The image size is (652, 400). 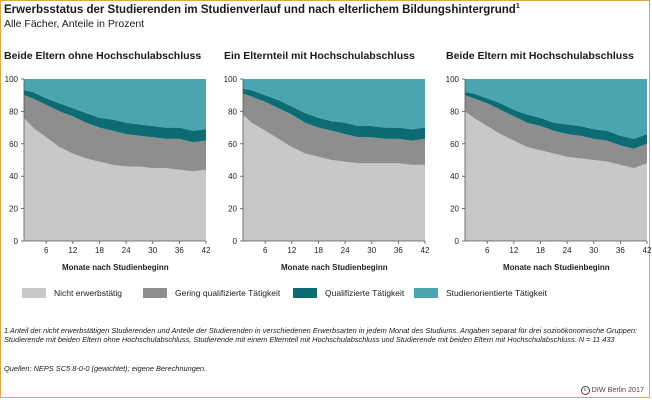 I want to click on y-tick-label-panel3: 100, so click(x=453, y=79).